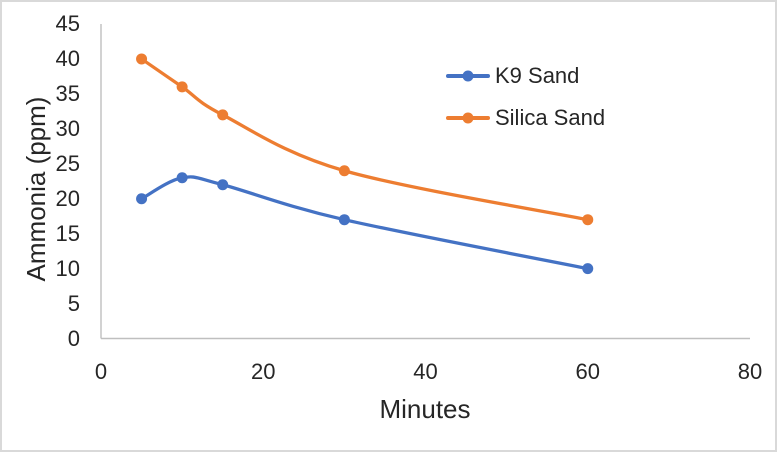  I want to click on legend-entry-k9-sand: K9 Sand, so click(512, 76).